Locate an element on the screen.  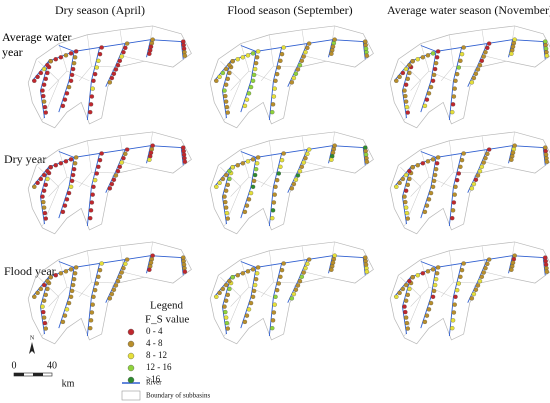
row-label: Dry year is located at coordinates (25, 159).